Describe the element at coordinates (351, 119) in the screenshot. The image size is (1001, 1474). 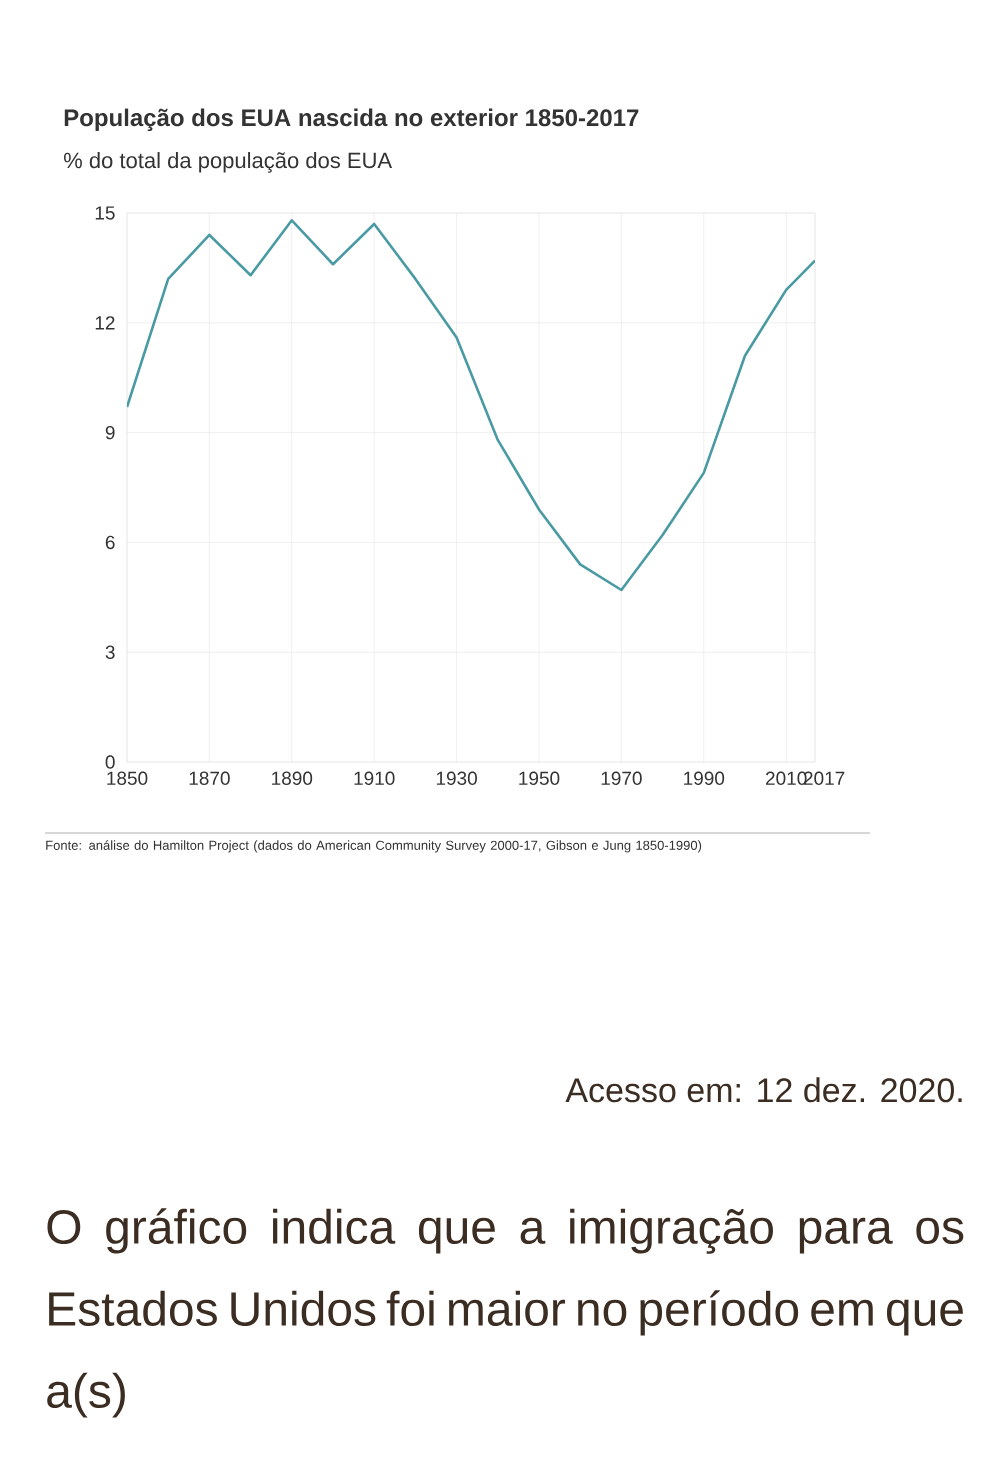
I see `chart-title: População dos EUA nascida no exterior 1850-2017` at that location.